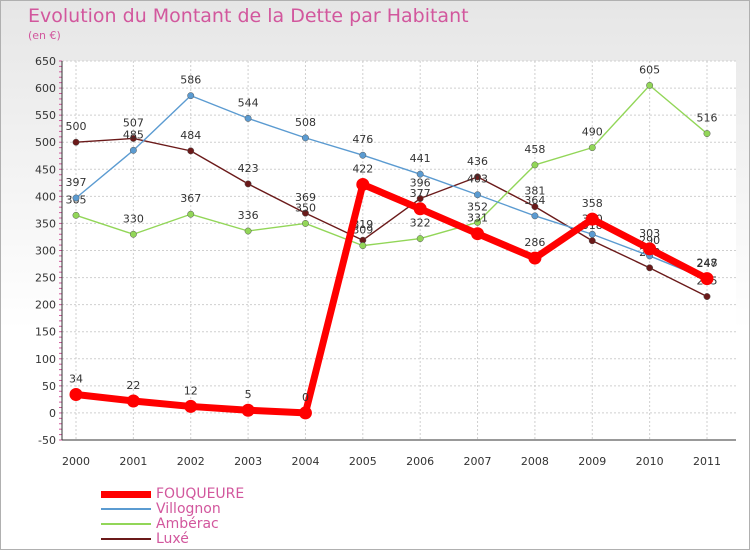 Image resolution: width=750 pixels, height=550 pixels. I want to click on x-tick-label: 2001, so click(133, 461).